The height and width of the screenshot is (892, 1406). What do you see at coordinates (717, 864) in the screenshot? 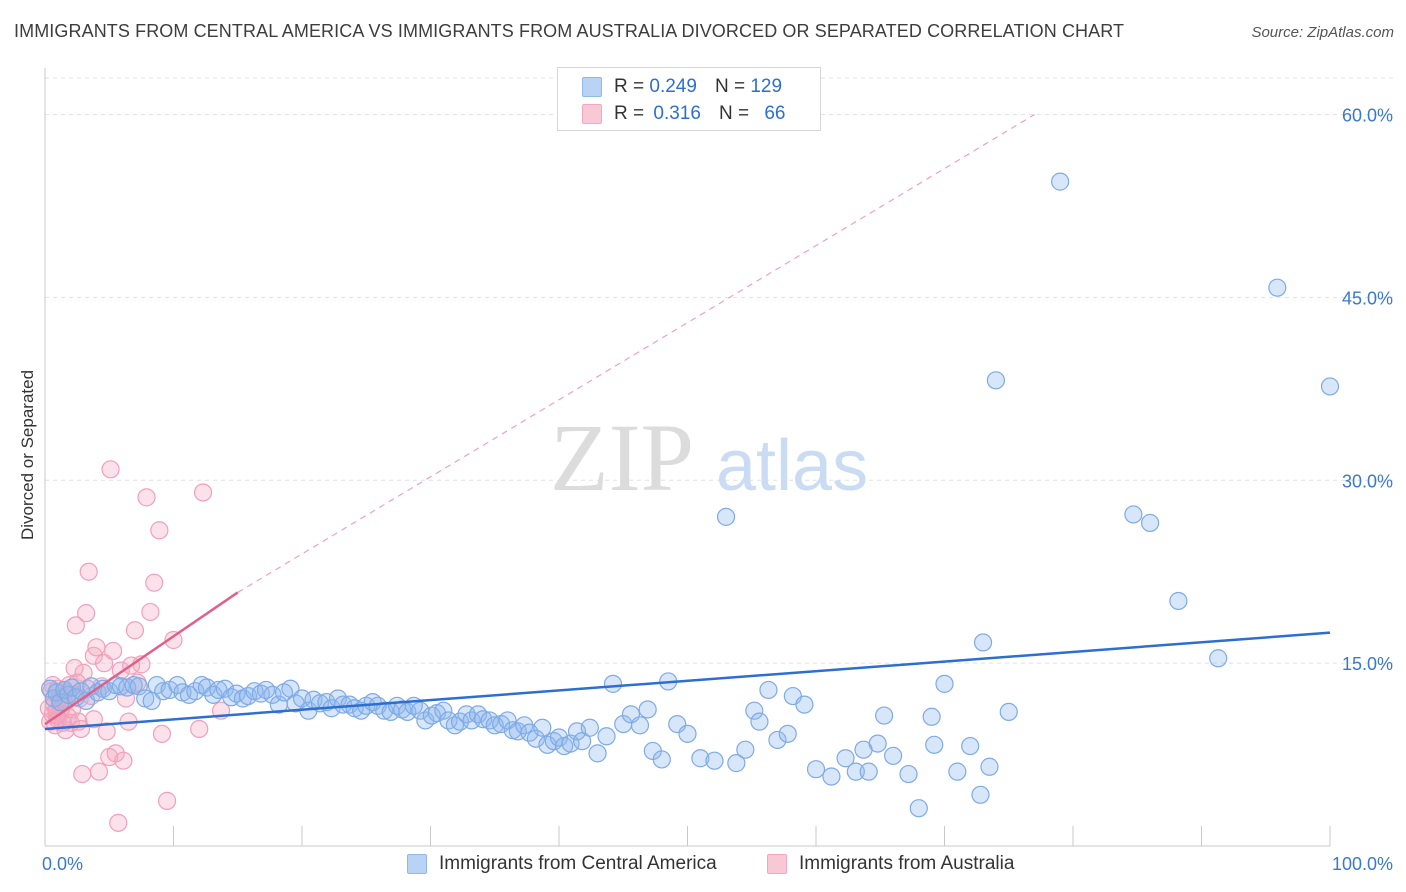
I see `x-tick-labels: 0.0% 100.0%` at bounding box center [717, 864].